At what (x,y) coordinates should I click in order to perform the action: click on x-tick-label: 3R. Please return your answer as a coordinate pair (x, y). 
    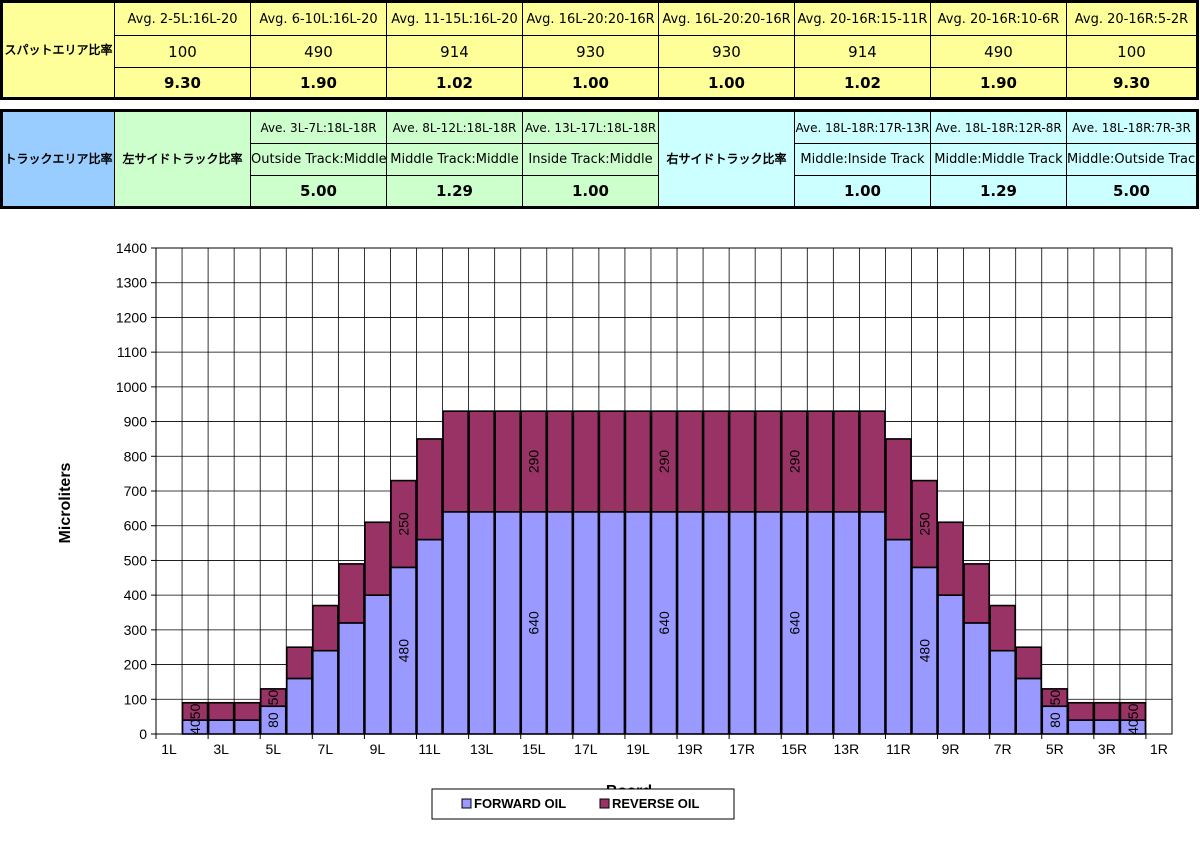
    Looking at the image, I should click on (1107, 749).